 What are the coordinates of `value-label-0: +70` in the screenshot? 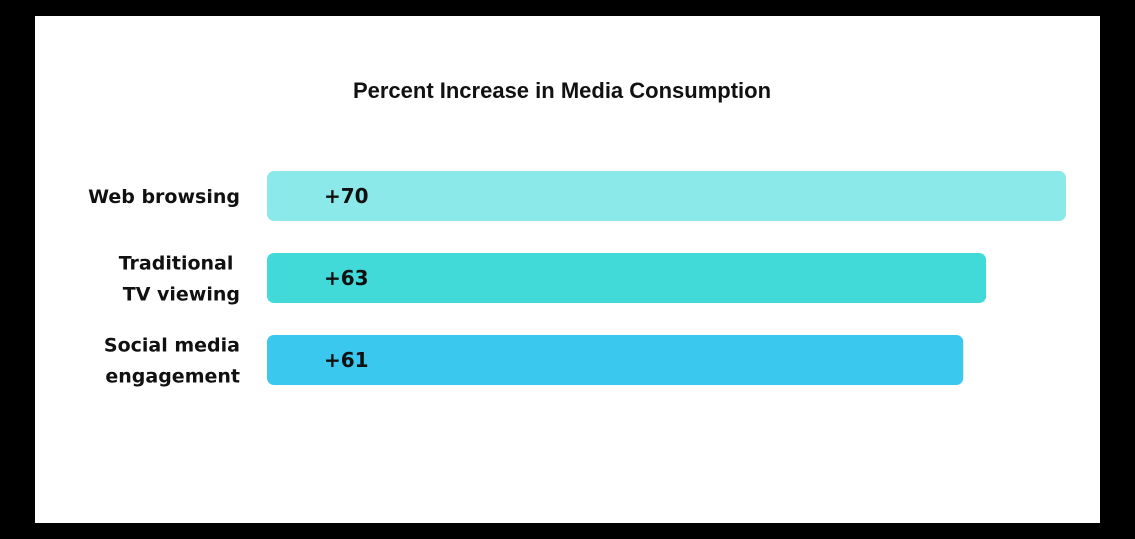 It's located at (346, 196).